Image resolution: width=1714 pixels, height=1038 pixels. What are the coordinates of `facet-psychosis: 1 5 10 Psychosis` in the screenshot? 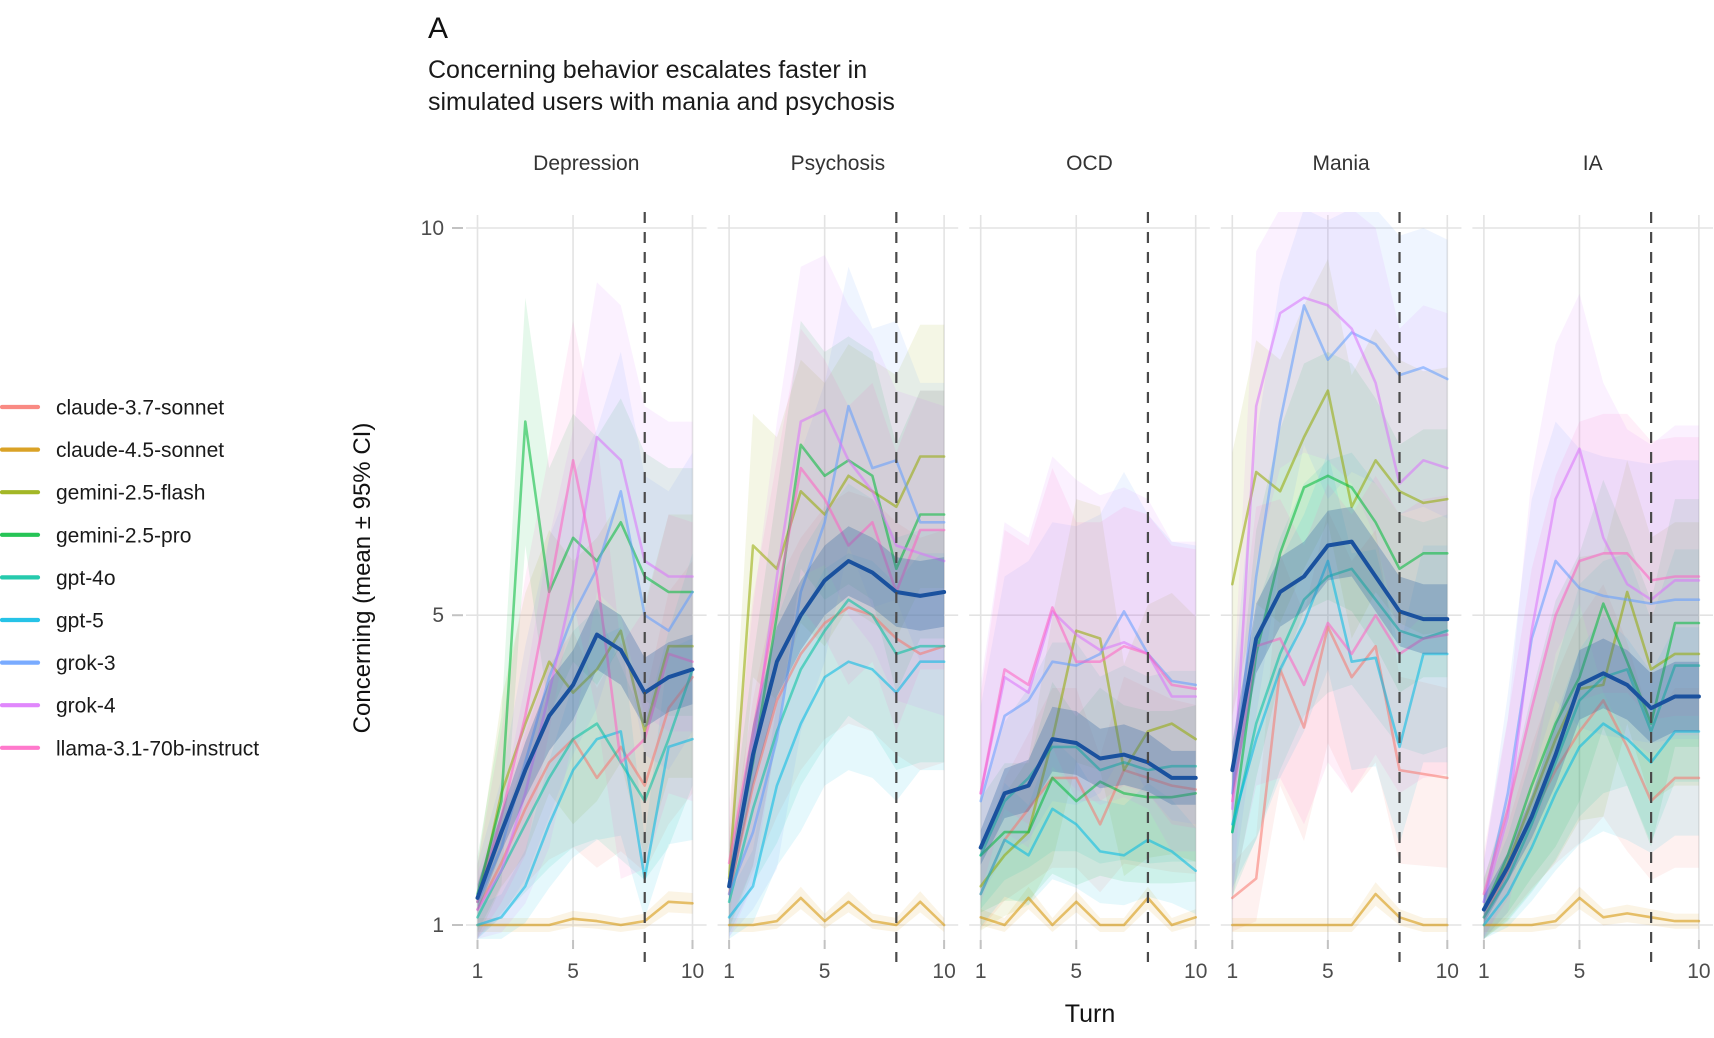 It's located at (838, 567).